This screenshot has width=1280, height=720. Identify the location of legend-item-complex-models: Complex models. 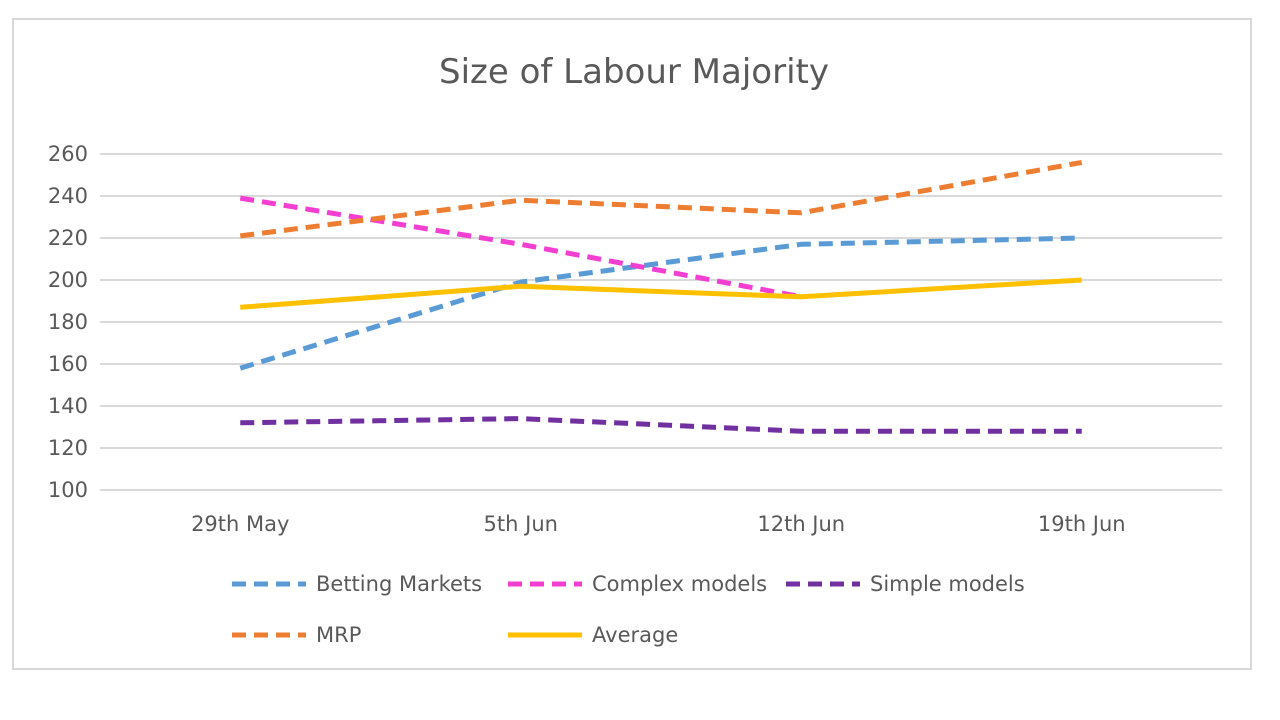
(637, 584).